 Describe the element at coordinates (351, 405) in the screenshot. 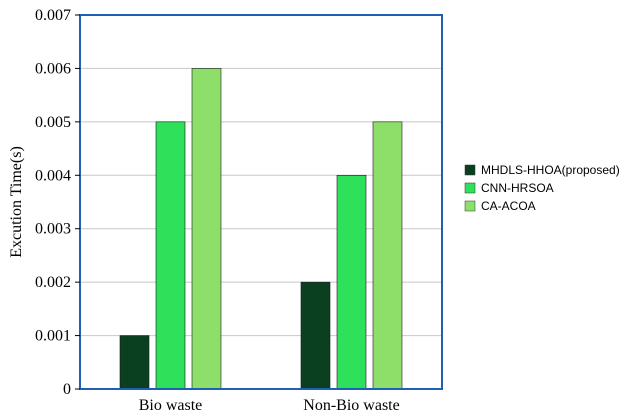

I see `x-category-label: Non-Bio waste` at that location.